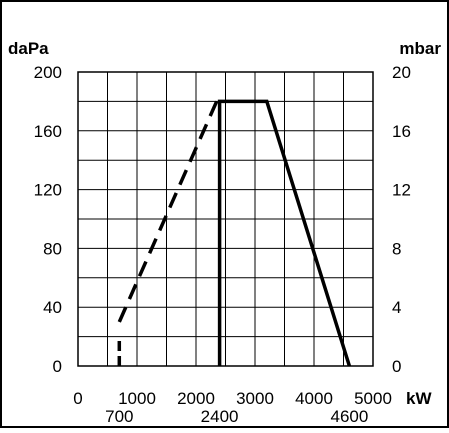 The width and height of the screenshot is (449, 433). I want to click on y-axis-right-unit: mbar, so click(420, 48).